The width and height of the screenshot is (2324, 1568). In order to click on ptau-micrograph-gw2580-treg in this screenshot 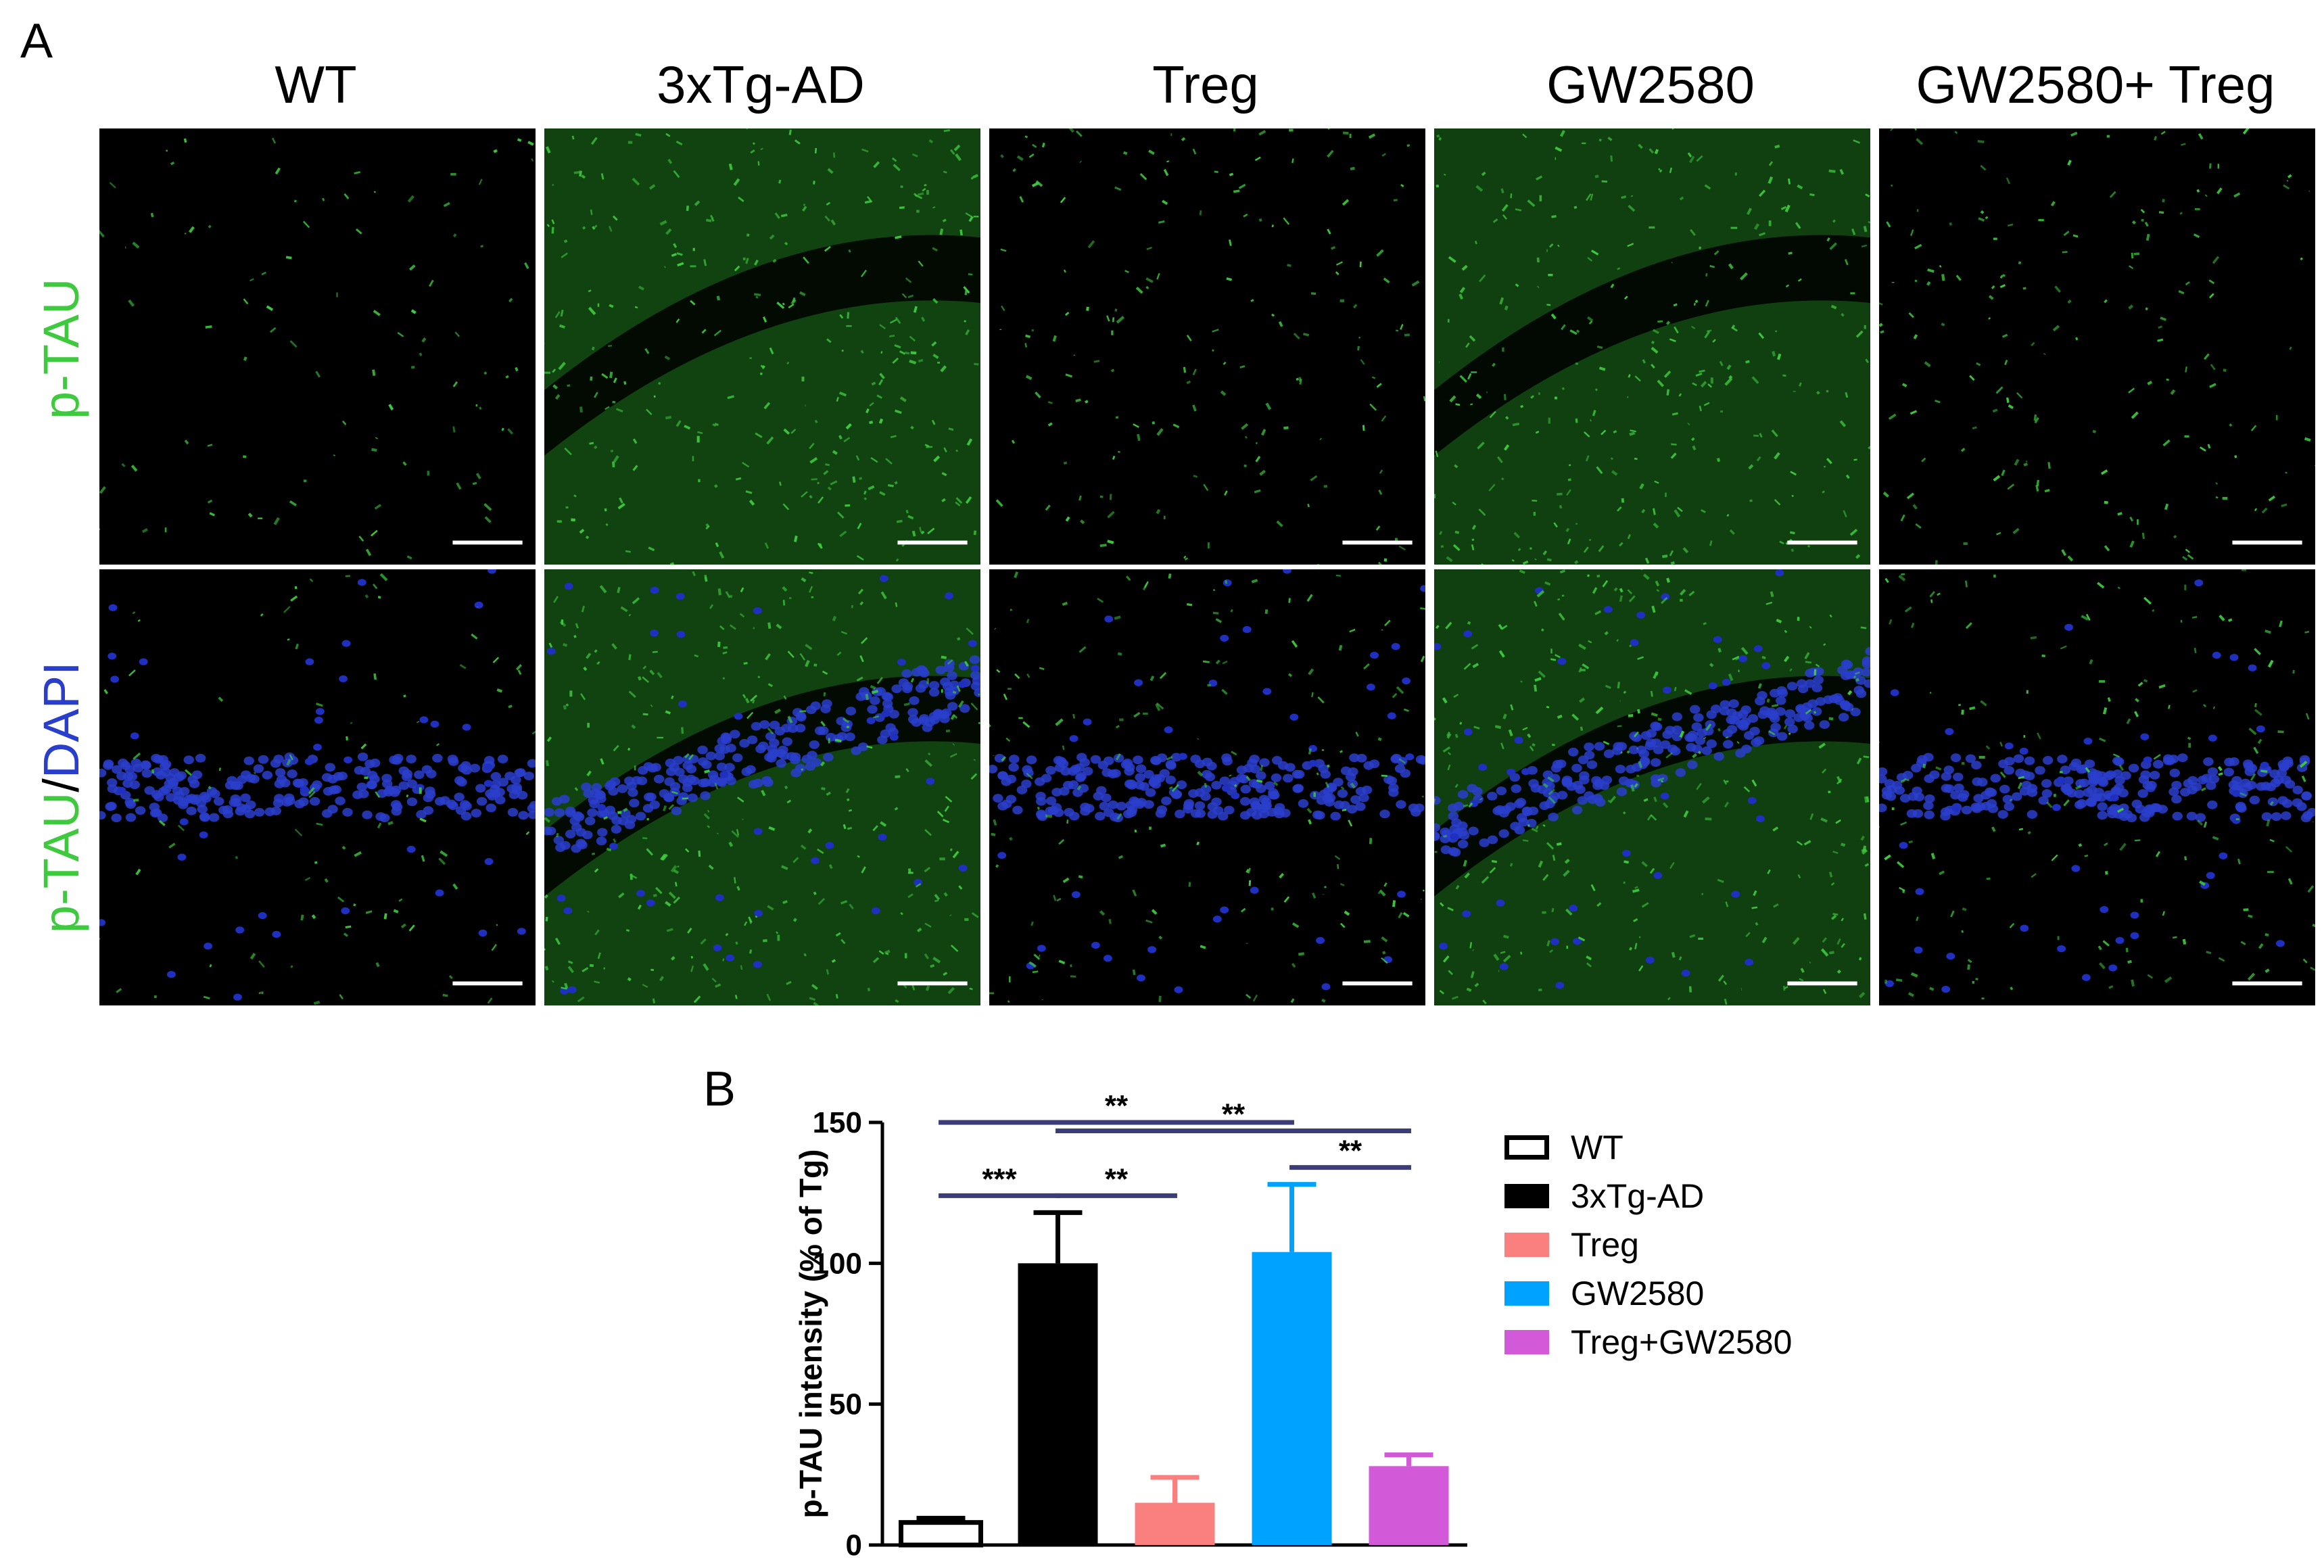, I will do `click(2097, 346)`.